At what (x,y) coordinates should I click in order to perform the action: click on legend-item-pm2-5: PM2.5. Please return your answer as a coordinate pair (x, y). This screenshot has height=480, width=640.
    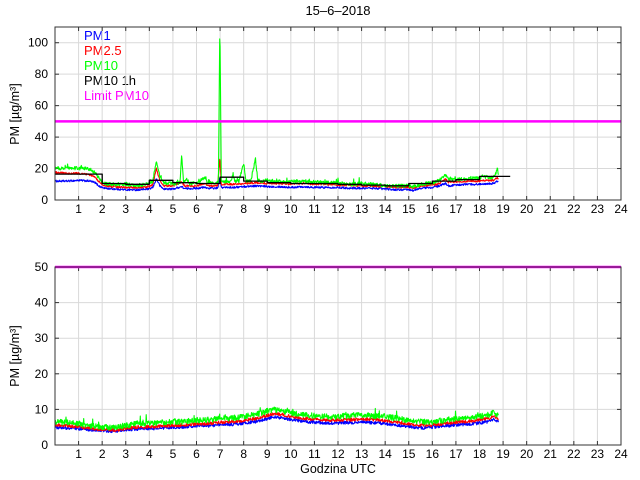
    Looking at the image, I should click on (103, 50).